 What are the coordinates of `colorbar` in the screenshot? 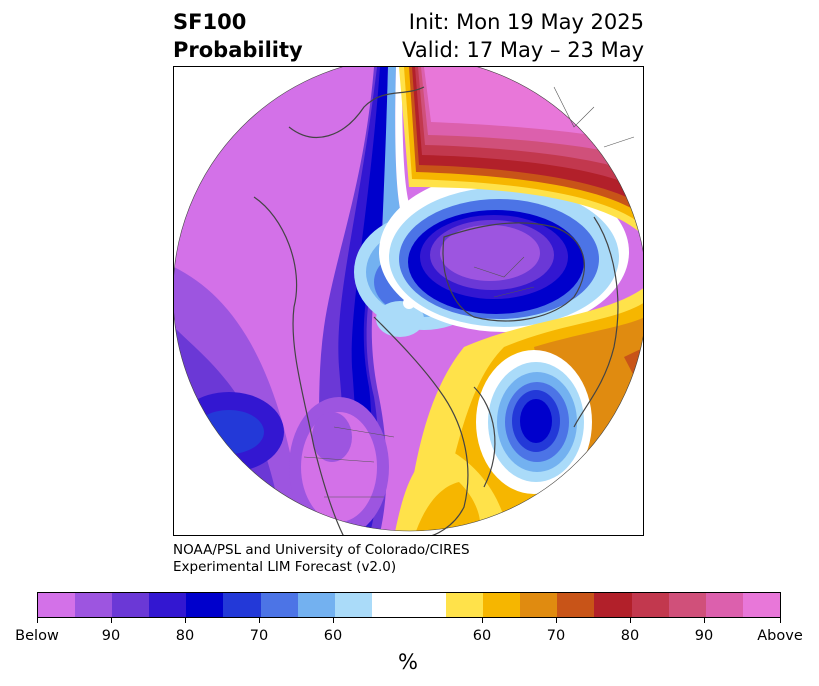 It's located at (409, 605).